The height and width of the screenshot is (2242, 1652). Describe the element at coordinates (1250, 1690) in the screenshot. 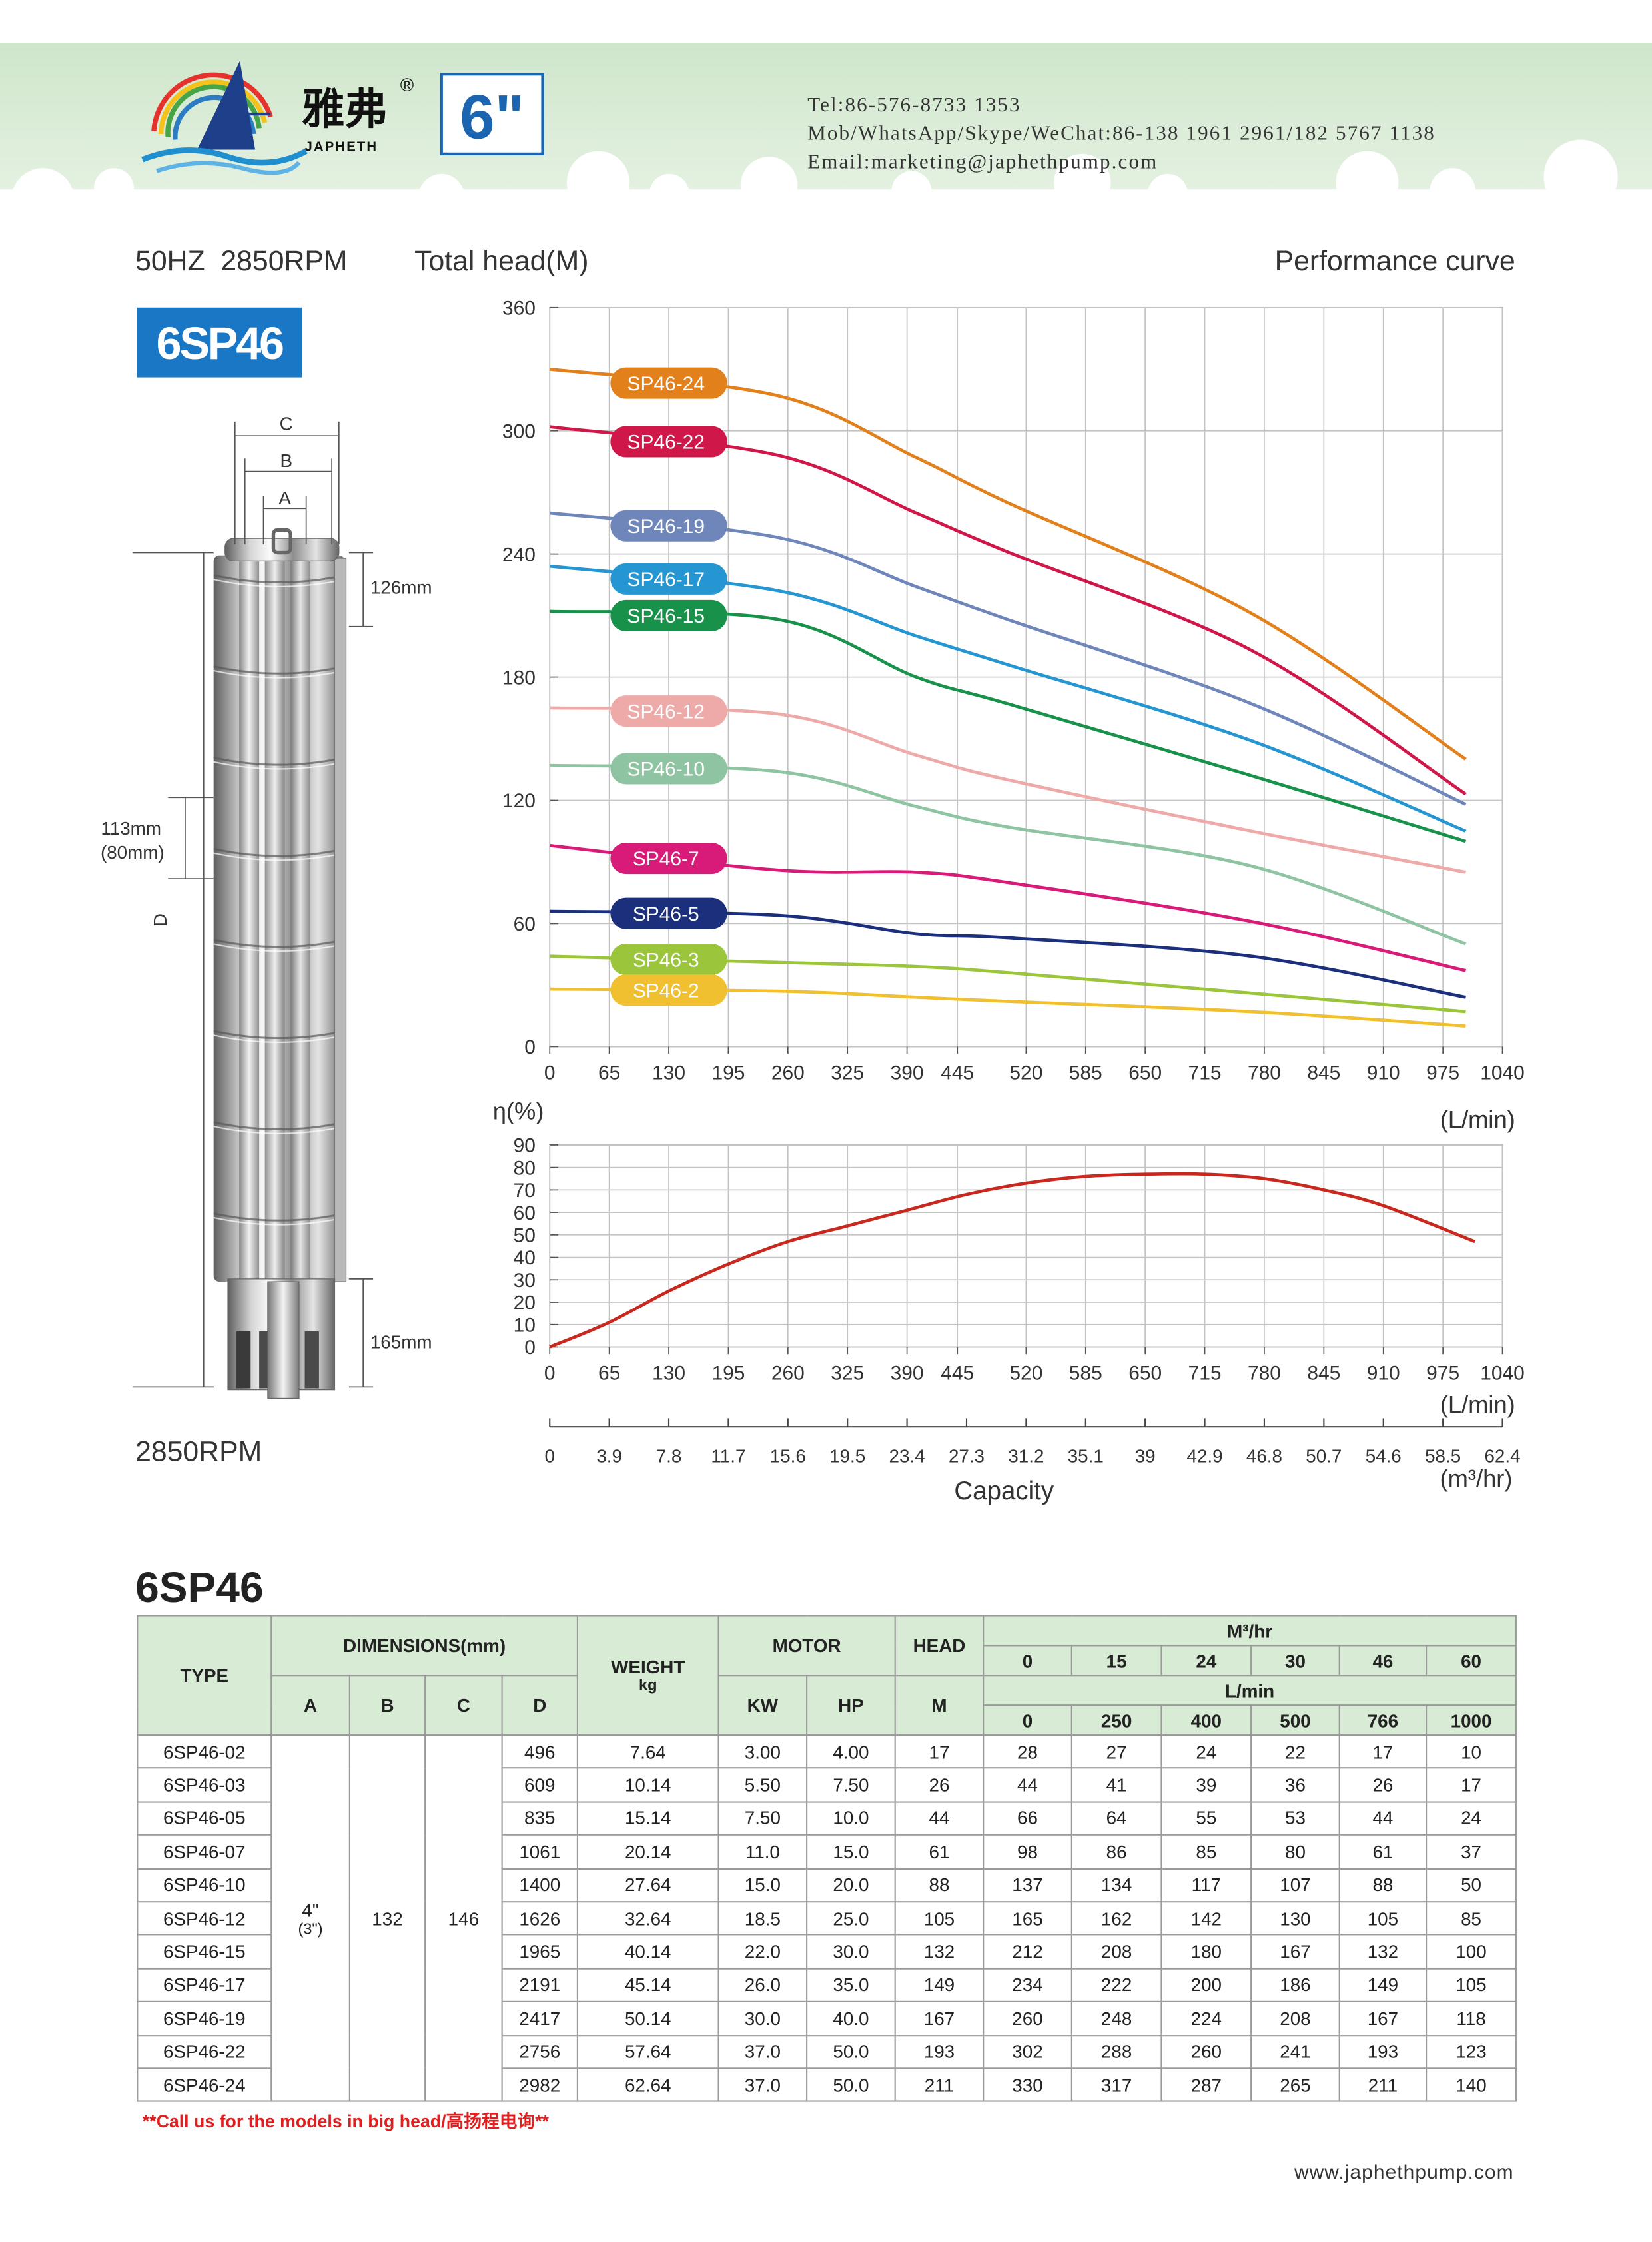

I see `header-cell: L/min` at that location.